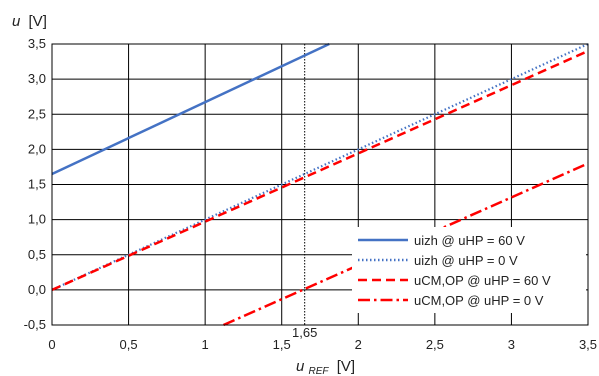  I want to click on y-tick-label: 1,5, so click(37, 184).